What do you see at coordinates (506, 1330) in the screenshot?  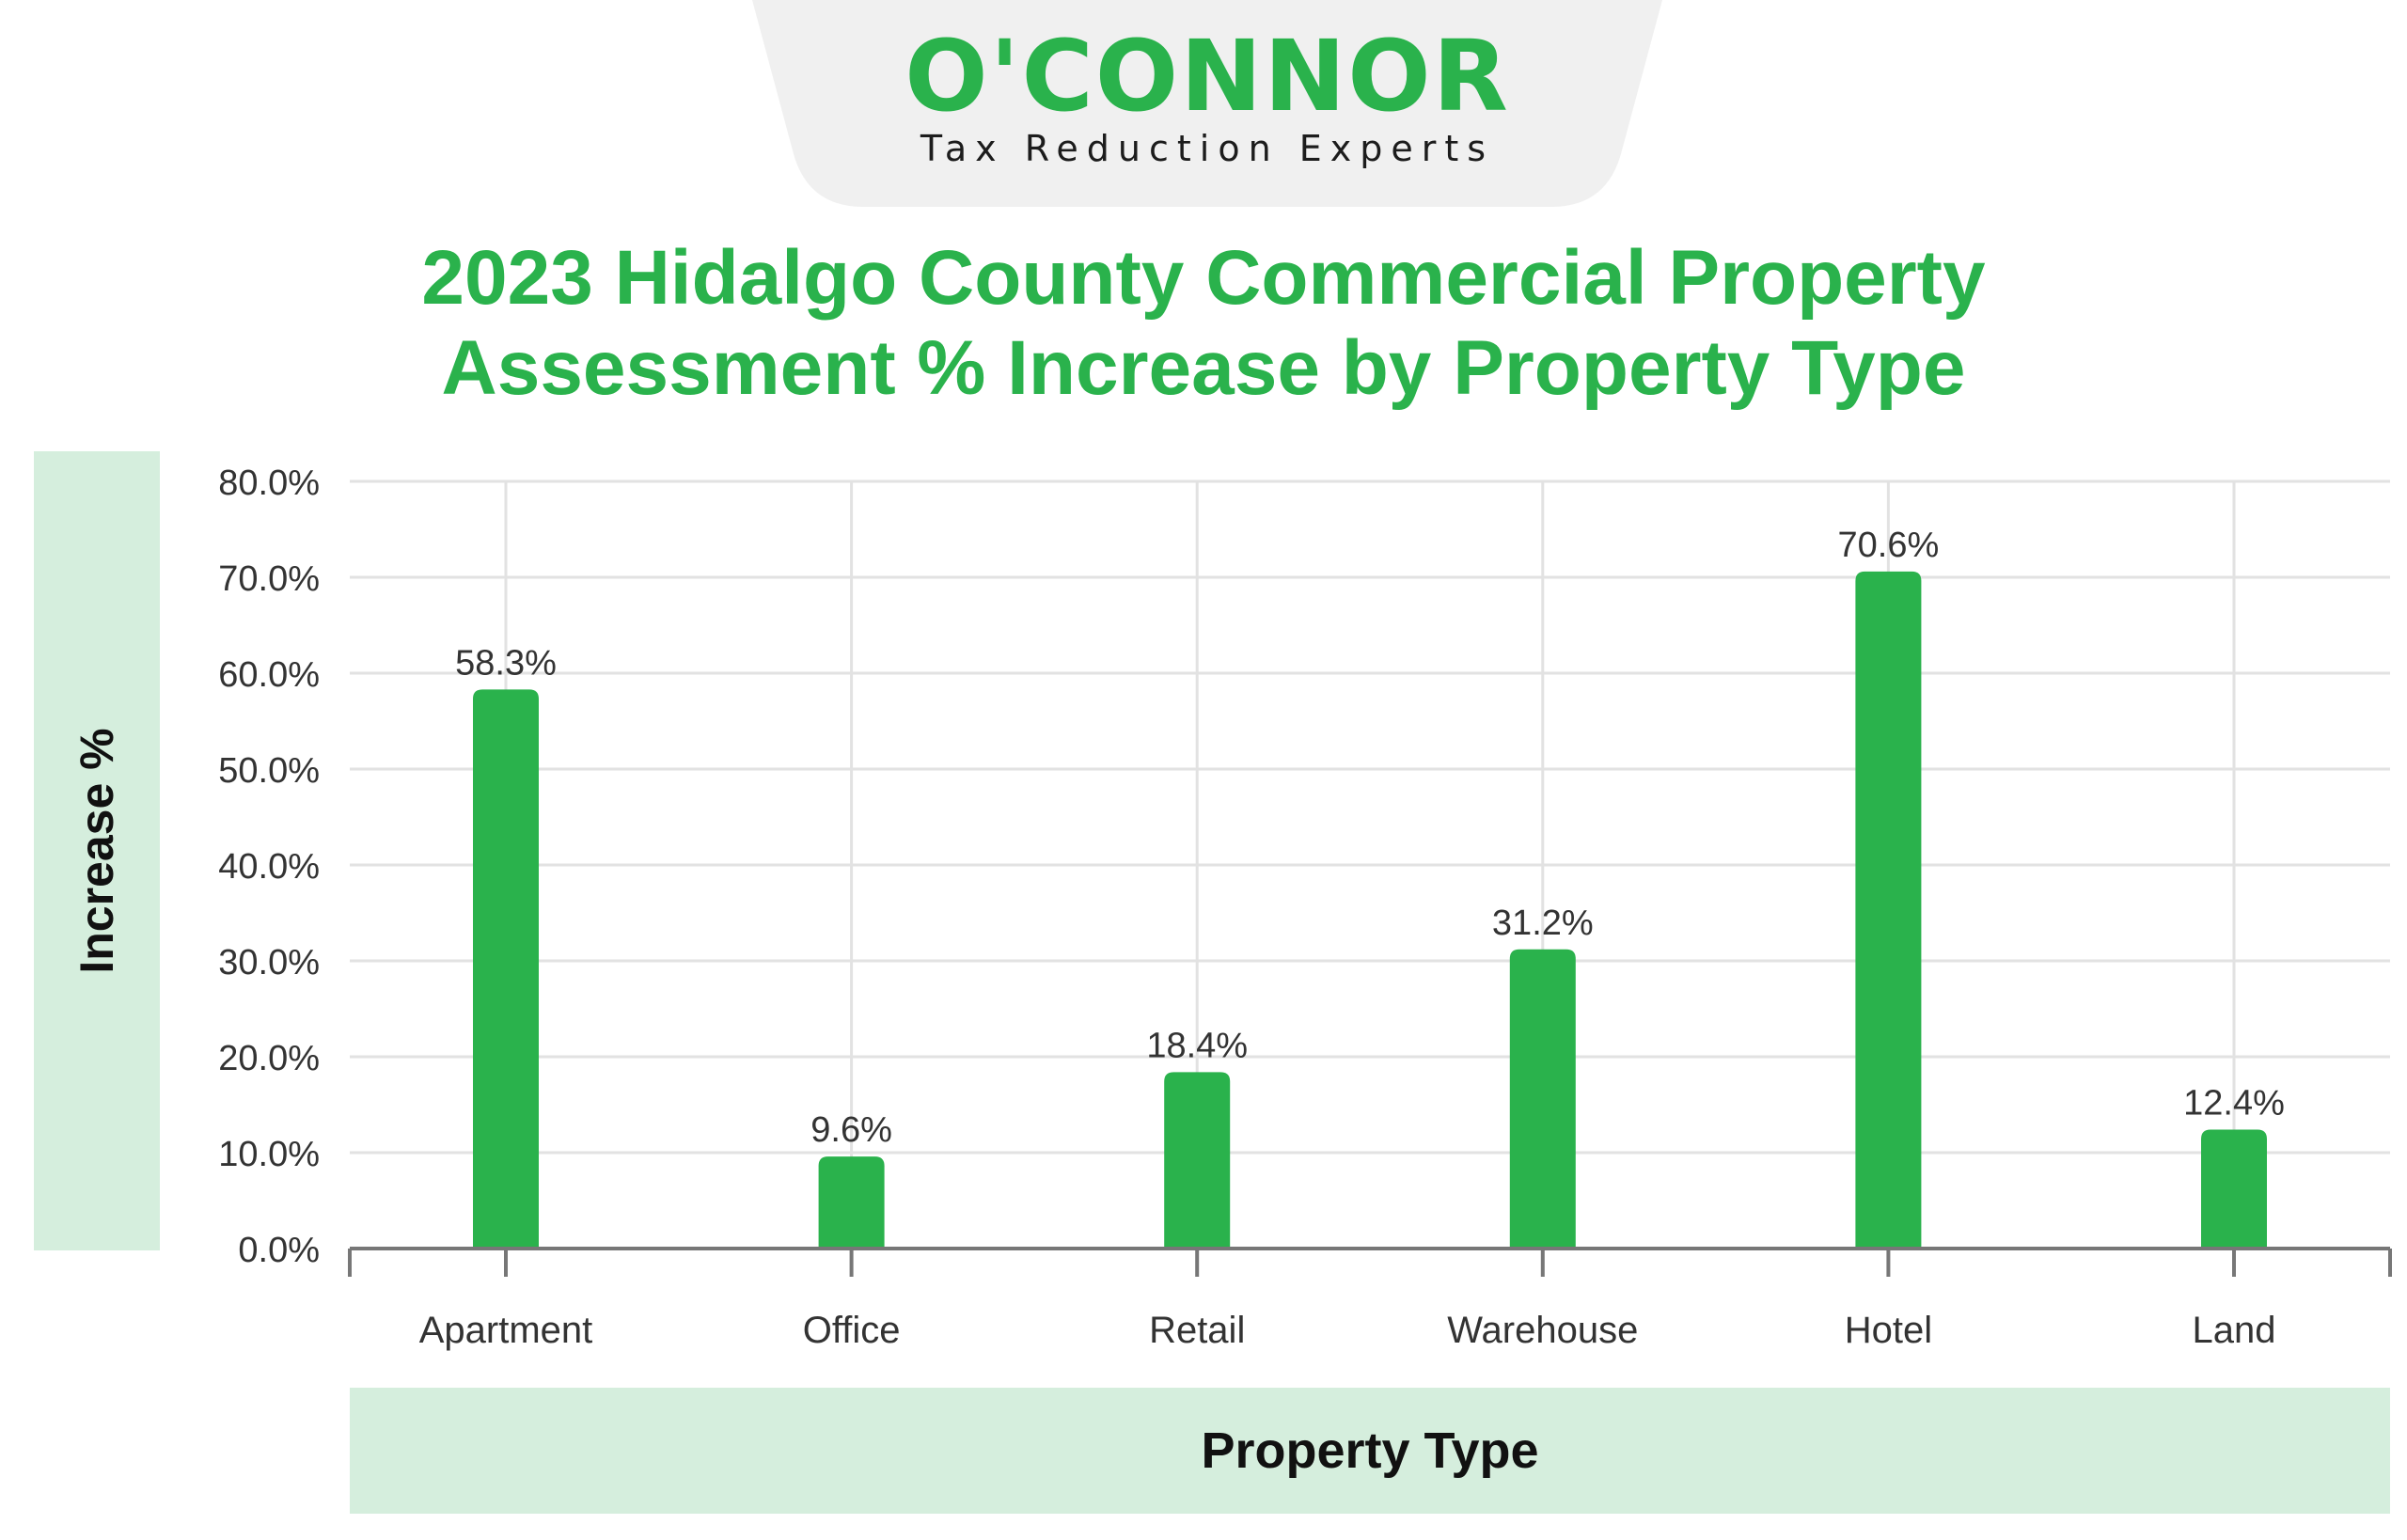 I see `x-tick-label: Apartment` at bounding box center [506, 1330].